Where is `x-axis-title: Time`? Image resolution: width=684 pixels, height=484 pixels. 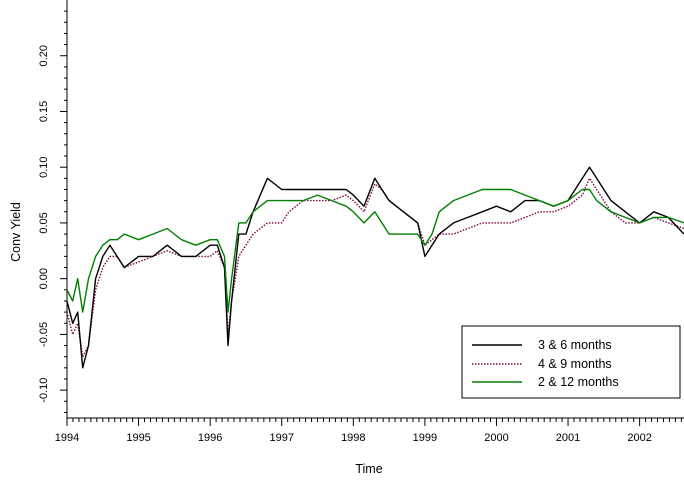
x-axis-title: Time is located at coordinates (368, 469).